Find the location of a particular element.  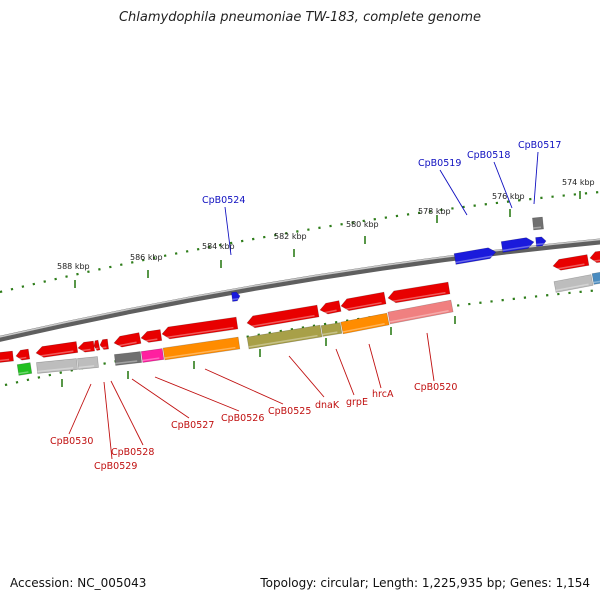

ruler-tick-label: 574 kbp is located at coordinates (578, 182).